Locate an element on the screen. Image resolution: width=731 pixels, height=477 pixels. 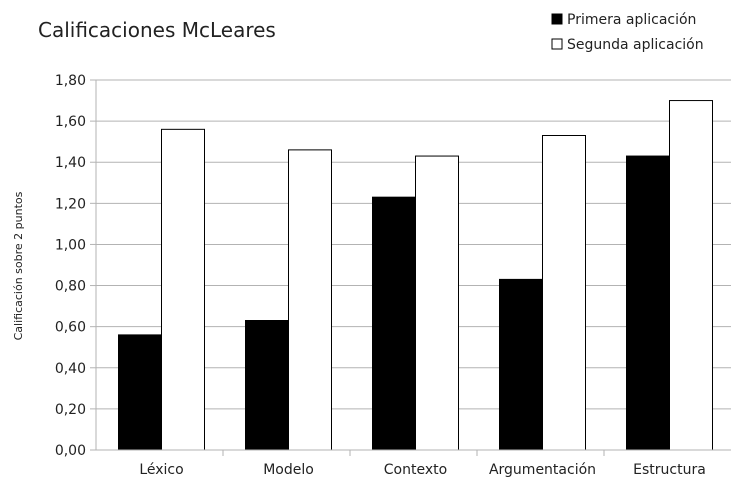
legend: Primera aplicación Segunda aplicación is located at coordinates (627, 32).